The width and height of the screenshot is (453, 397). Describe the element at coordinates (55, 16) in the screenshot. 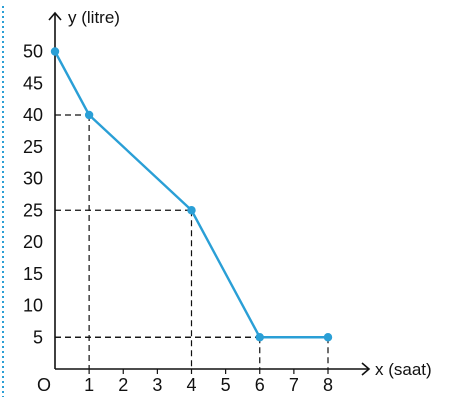

I see `y-axis-arrowhead` at that location.